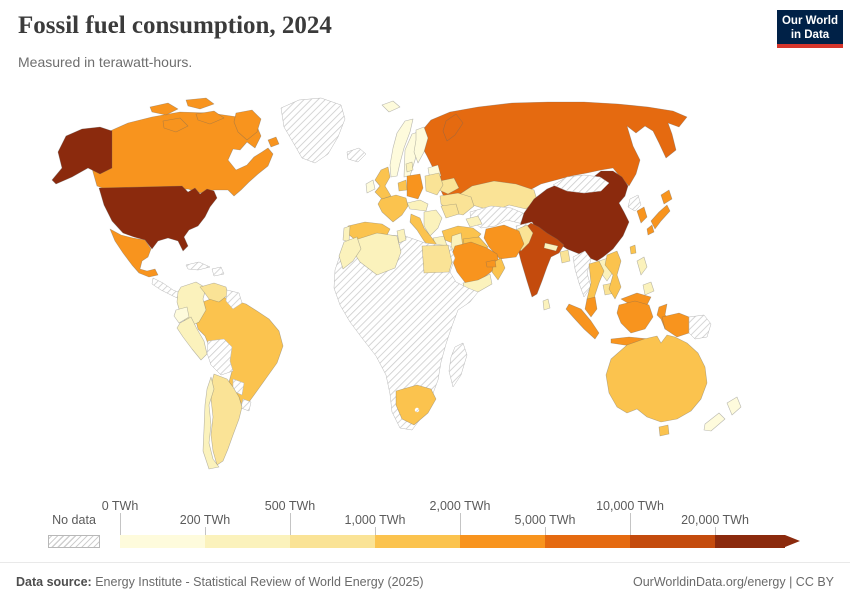 The height and width of the screenshot is (600, 850). I want to click on country-guyanas, so click(234, 299).